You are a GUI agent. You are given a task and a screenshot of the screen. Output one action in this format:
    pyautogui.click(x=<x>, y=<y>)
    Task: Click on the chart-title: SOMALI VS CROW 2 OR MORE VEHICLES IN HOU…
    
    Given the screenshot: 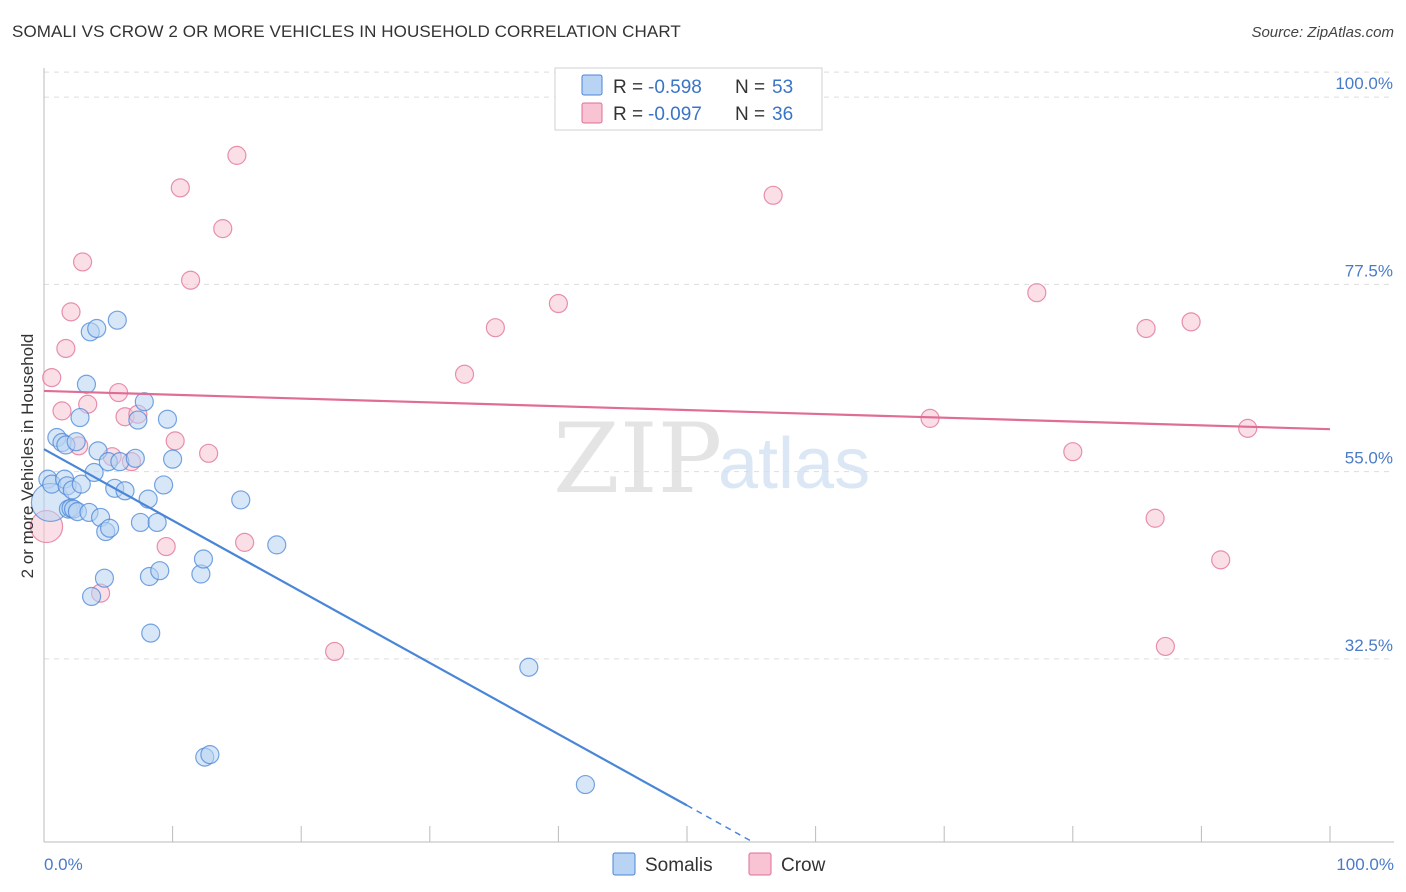 What is the action you would take?
    pyautogui.click(x=346, y=31)
    